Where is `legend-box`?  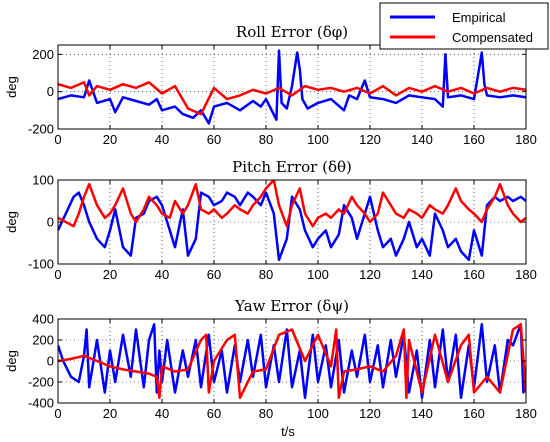
legend-box is located at coordinates (464, 26).